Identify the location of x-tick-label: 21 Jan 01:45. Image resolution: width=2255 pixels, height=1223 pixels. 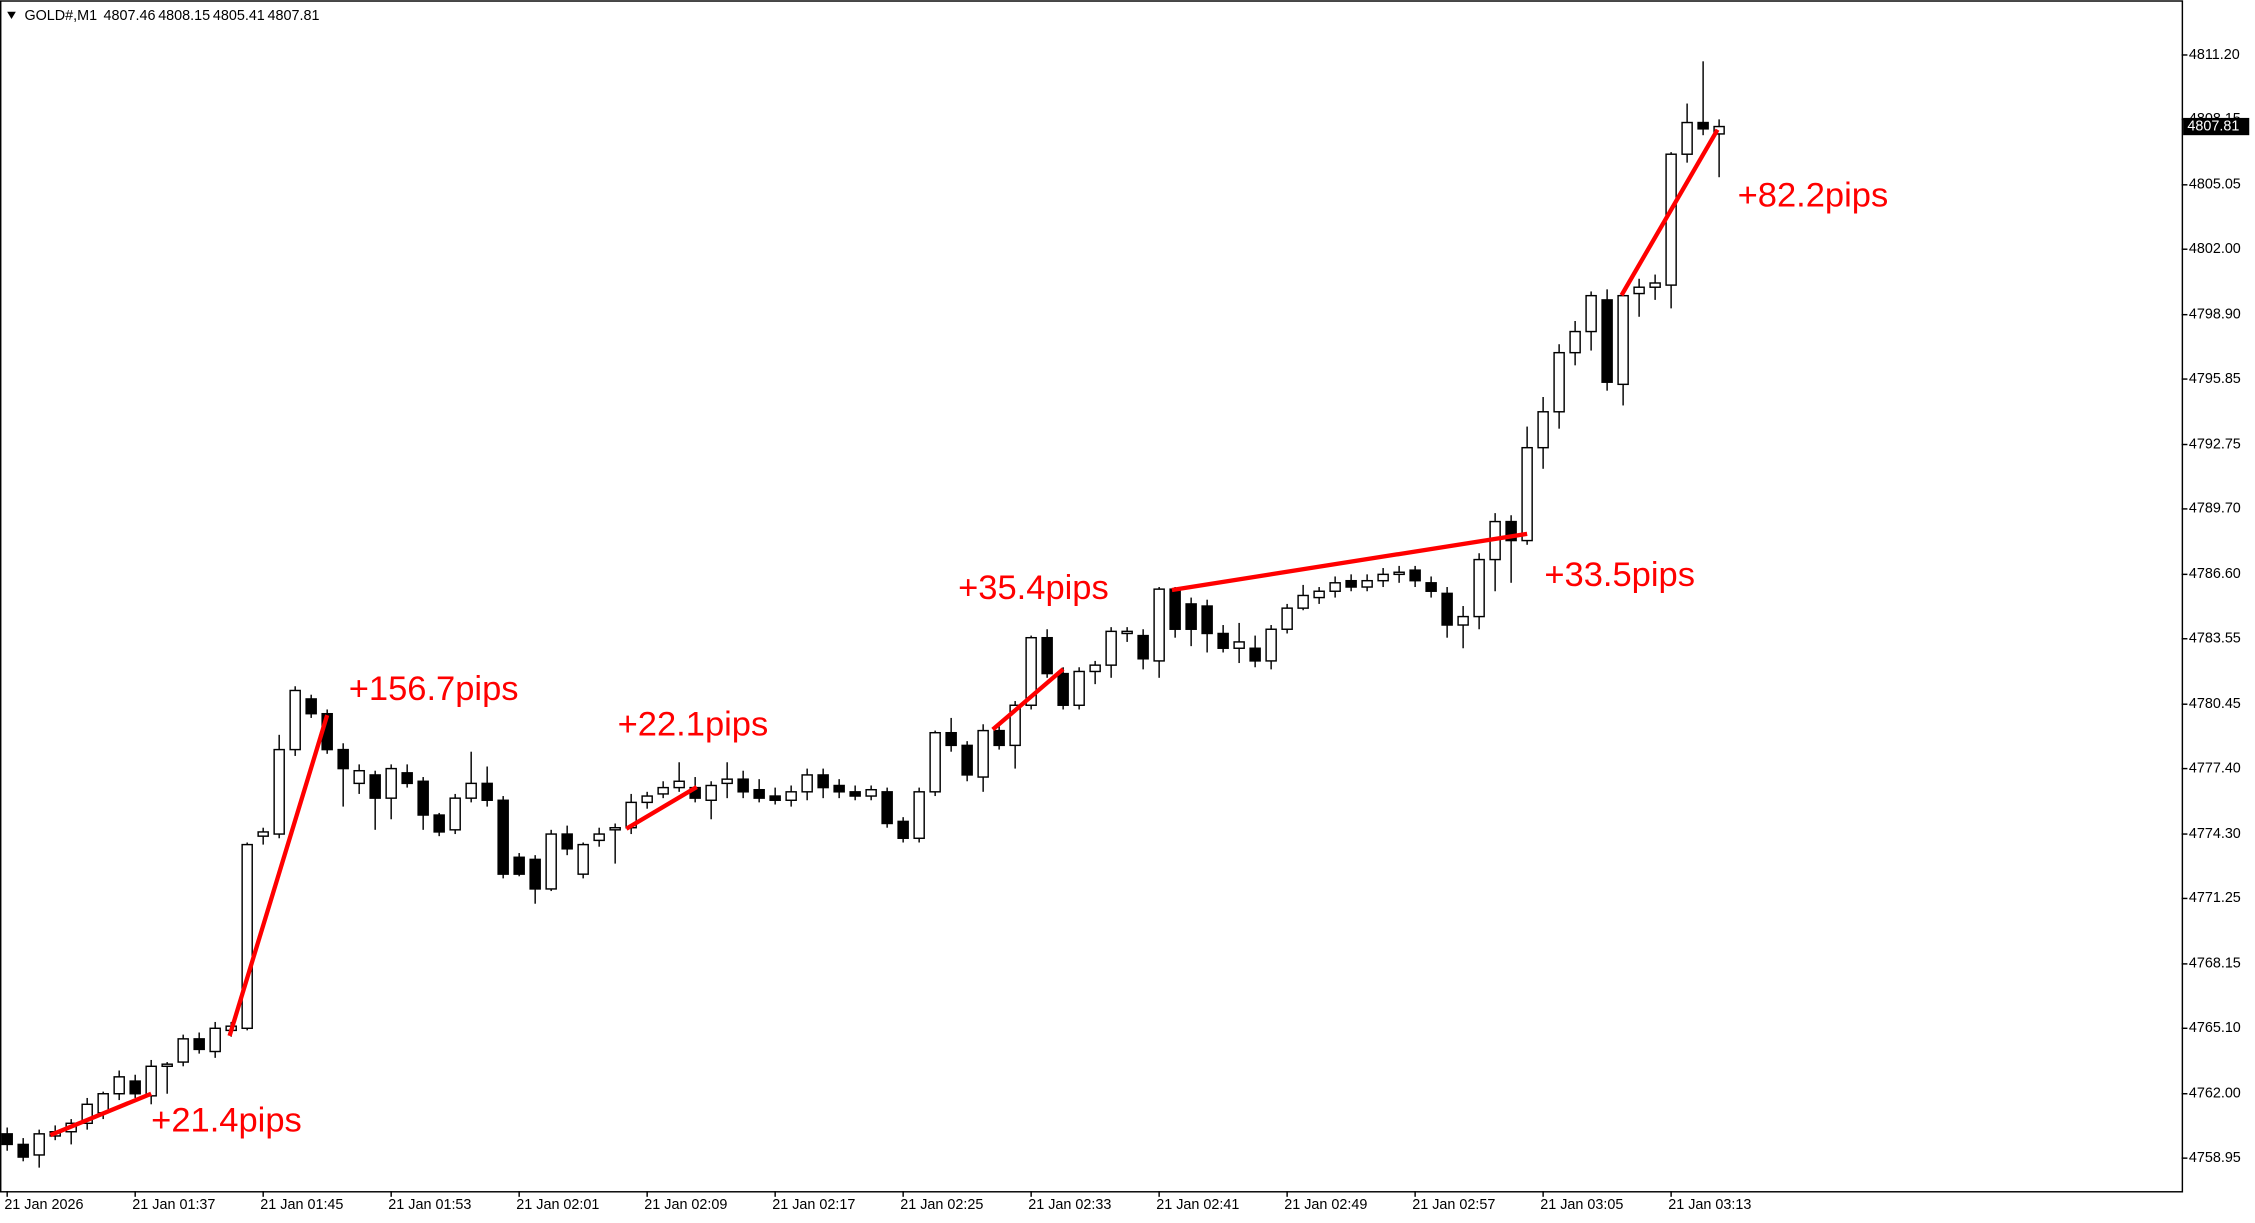
(301, 1205).